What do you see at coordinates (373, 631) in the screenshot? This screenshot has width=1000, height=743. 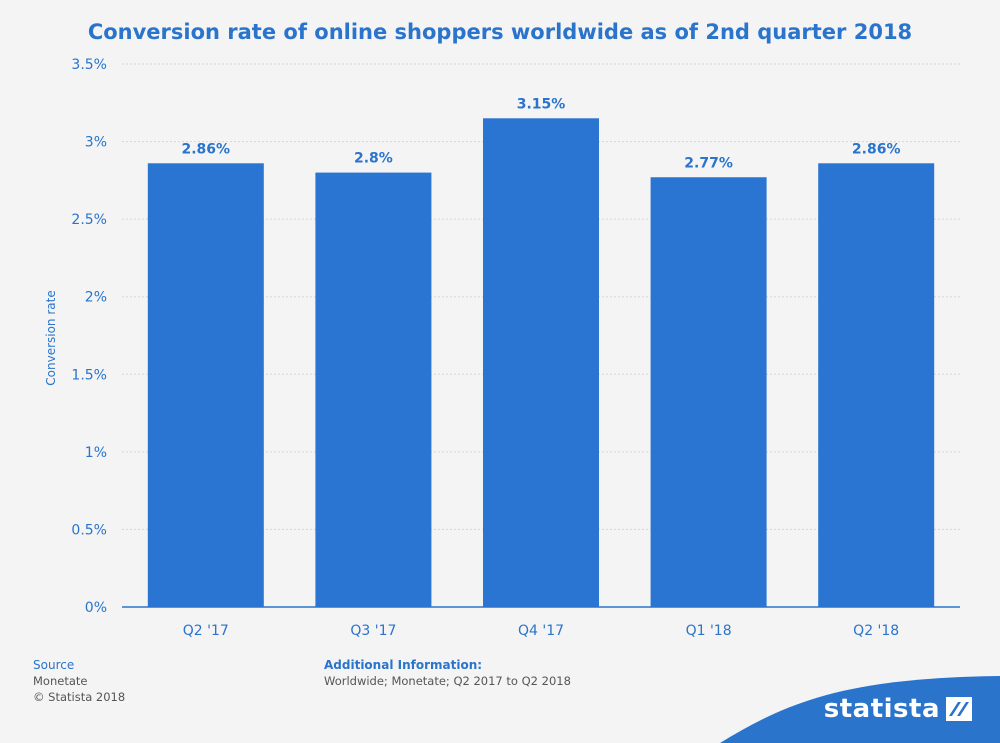 I see `x-tick-label: Q3 '17` at bounding box center [373, 631].